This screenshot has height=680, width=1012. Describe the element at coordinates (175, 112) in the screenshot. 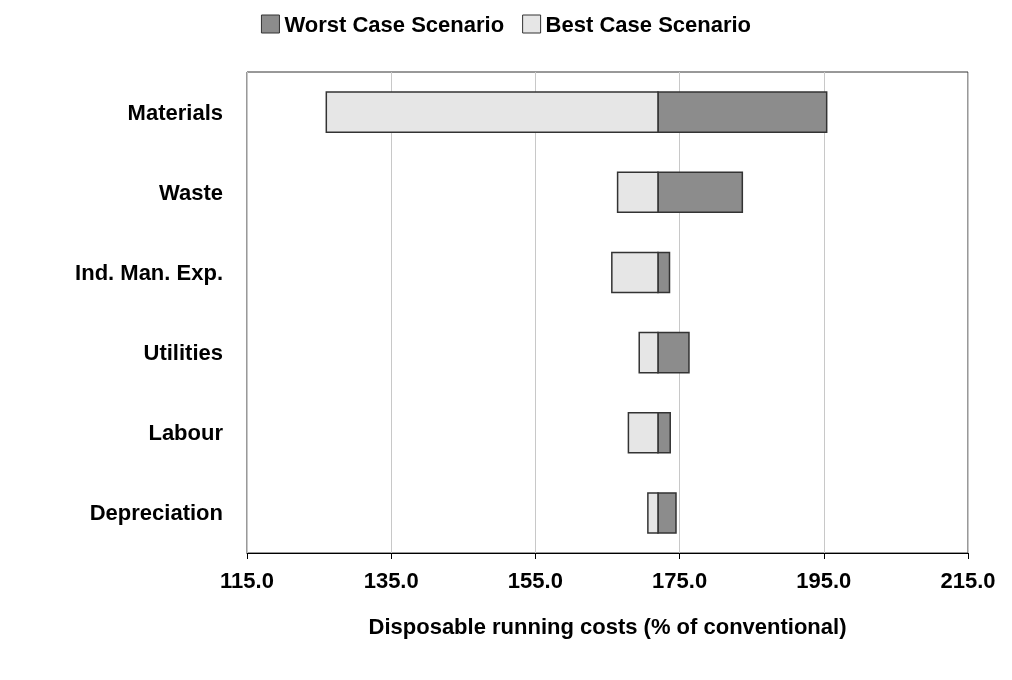

I see `y-tick-label: Materials` at that location.